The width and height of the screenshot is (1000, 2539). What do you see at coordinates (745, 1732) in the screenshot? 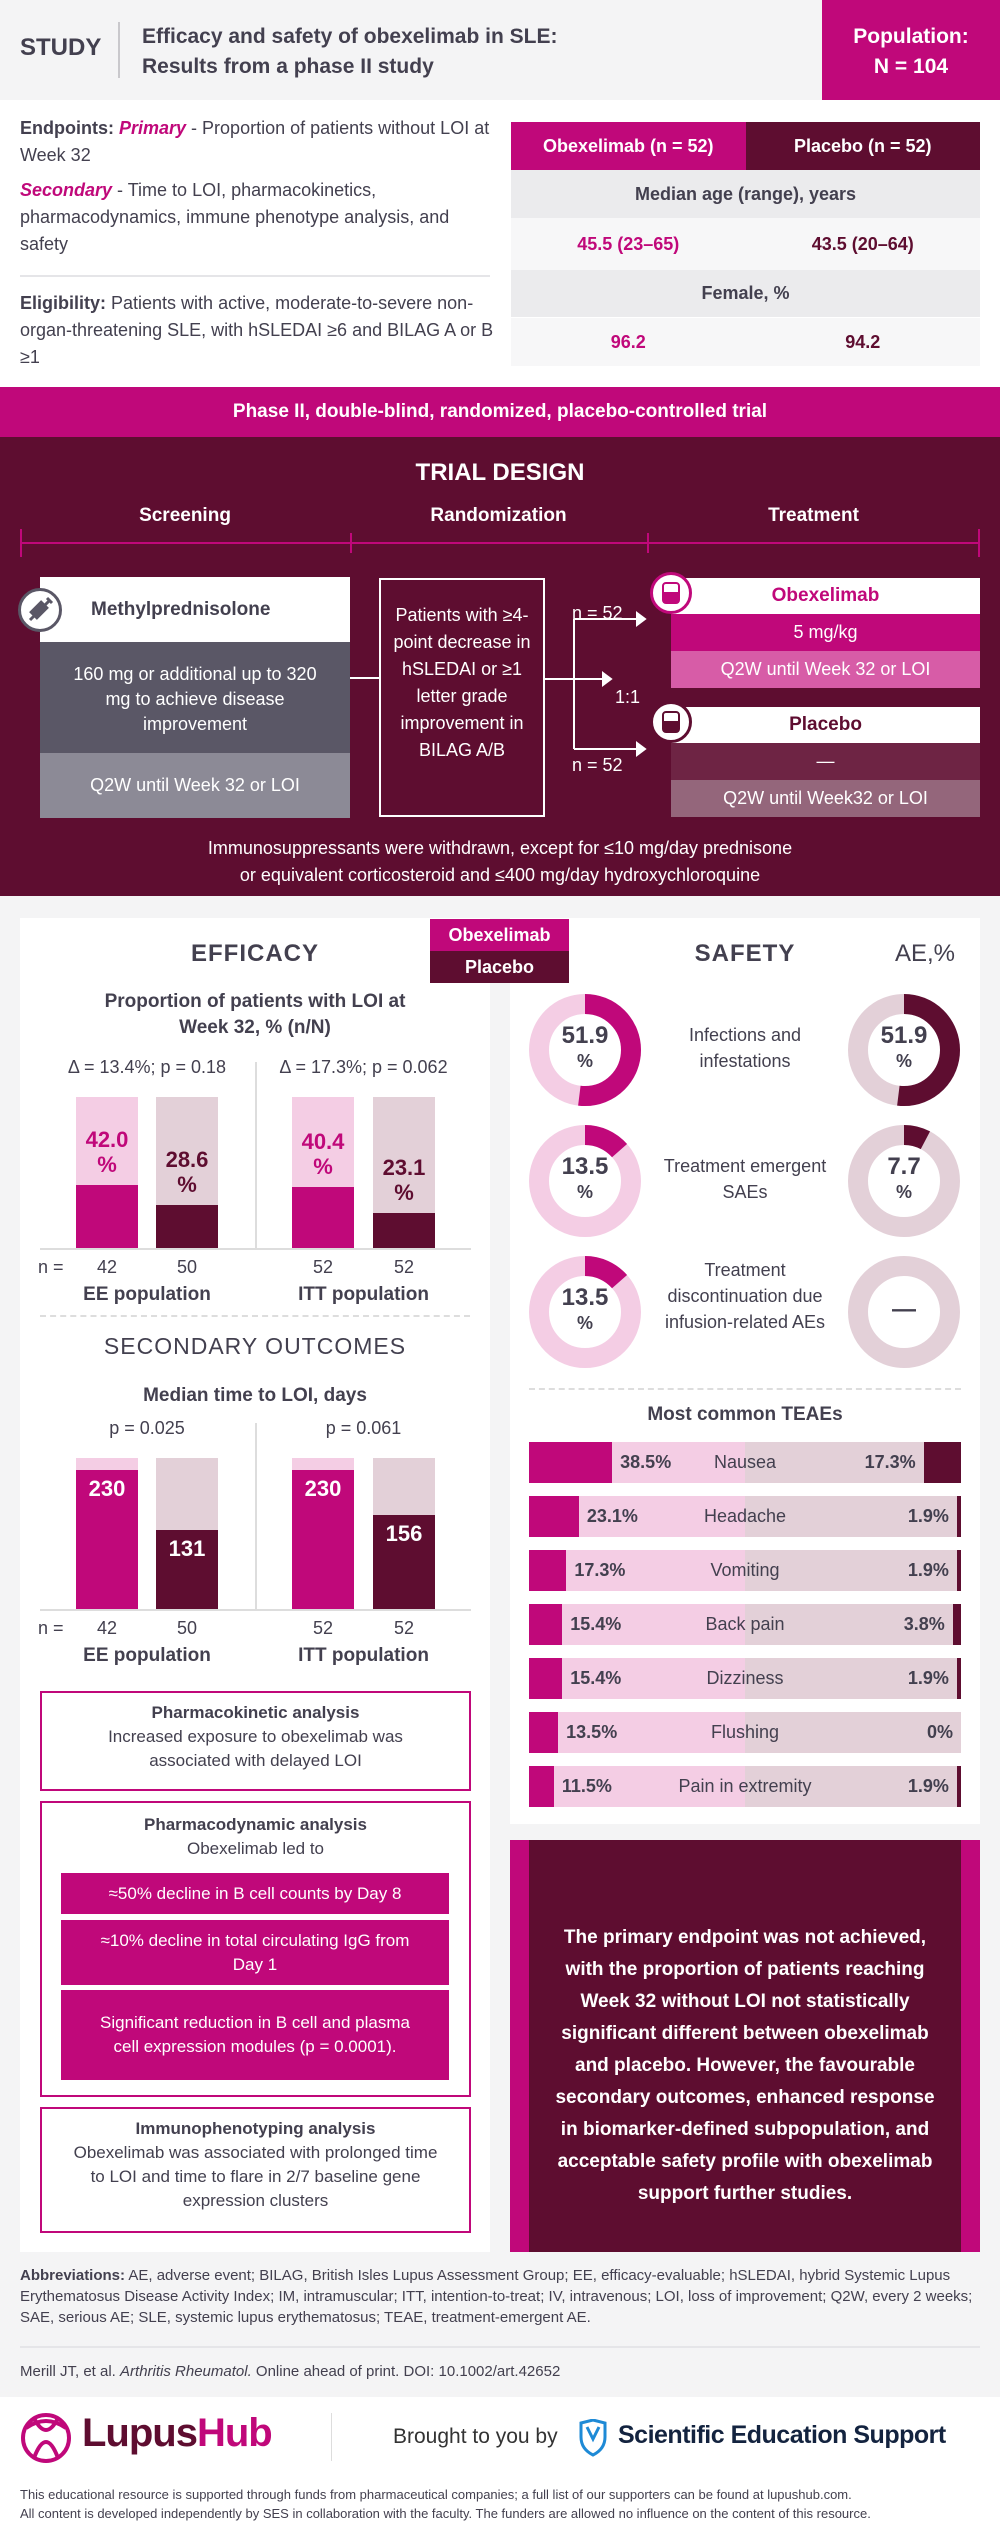
I see `teae-label: Flushing` at bounding box center [745, 1732].